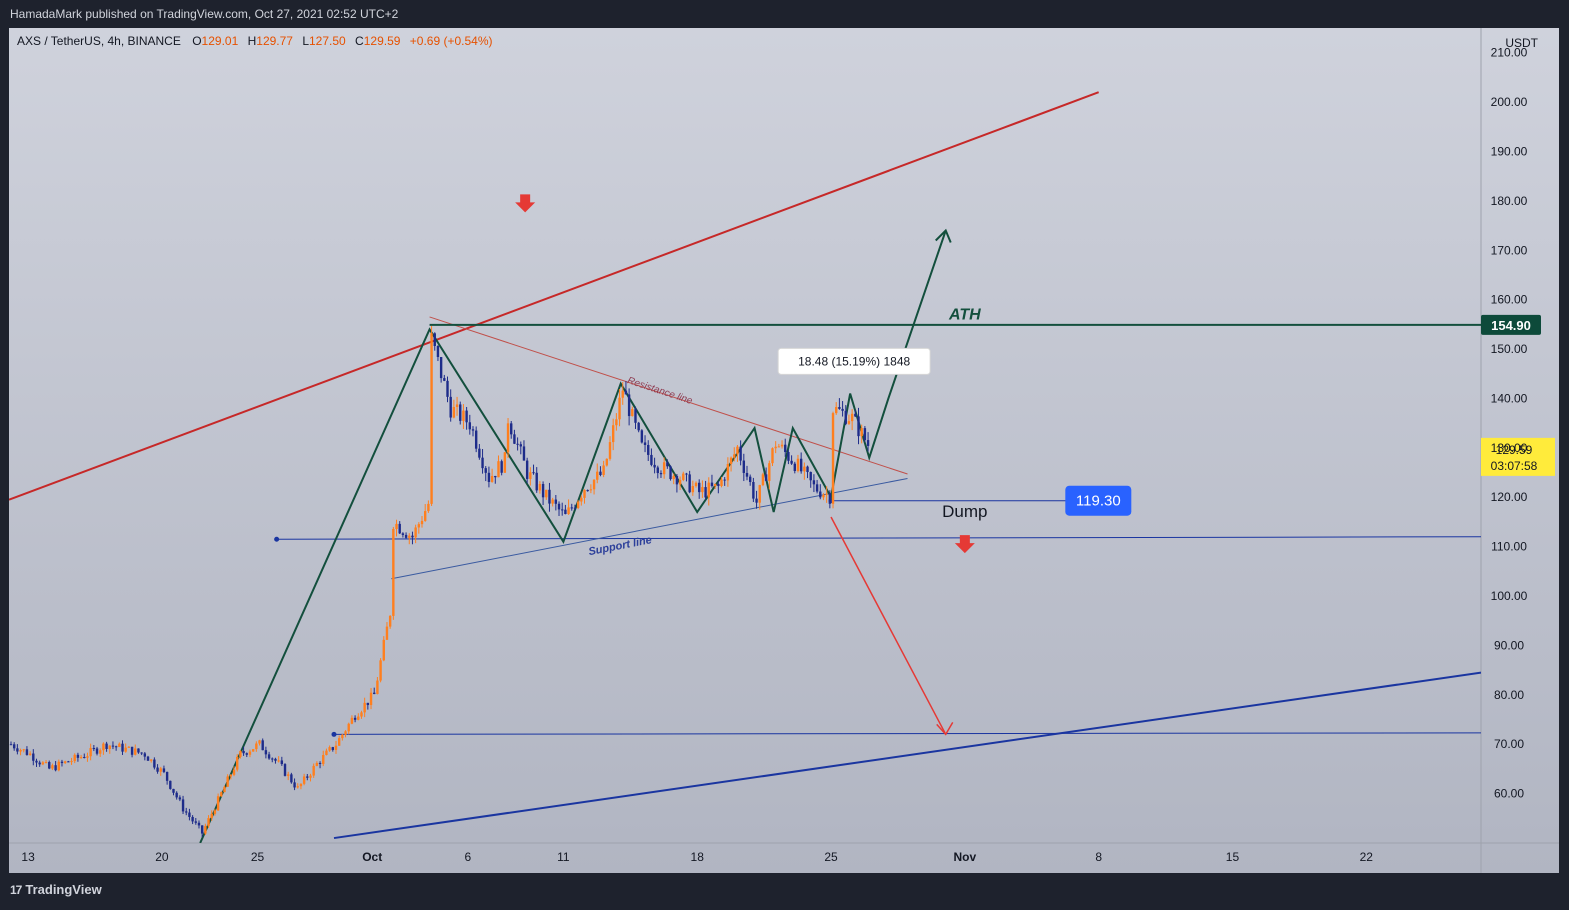 The image size is (1569, 910). What do you see at coordinates (99, 41) in the screenshot?
I see `legend-symbol: AXS / TetherUS, 4h, BINANCE` at bounding box center [99, 41].